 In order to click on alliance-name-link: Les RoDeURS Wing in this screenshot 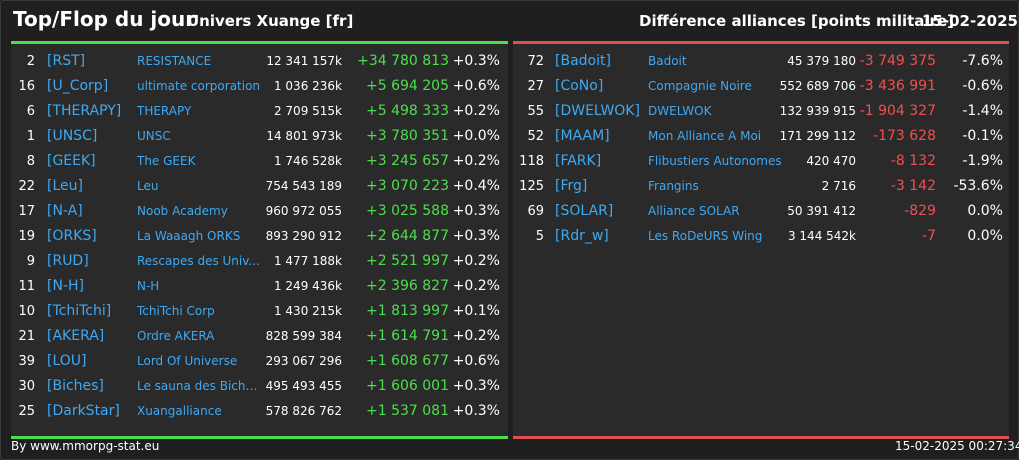, I will do `click(705, 236)`.